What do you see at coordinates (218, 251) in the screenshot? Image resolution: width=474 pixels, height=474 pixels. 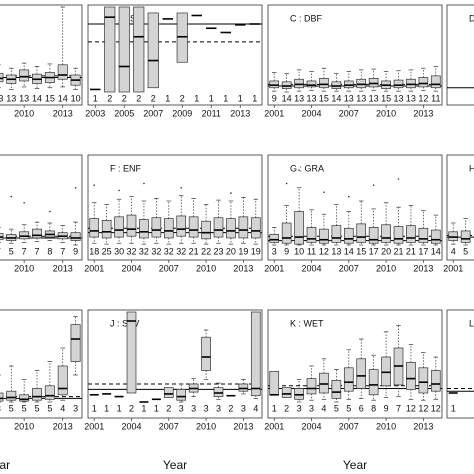 I see `count-label: 23` at bounding box center [218, 251].